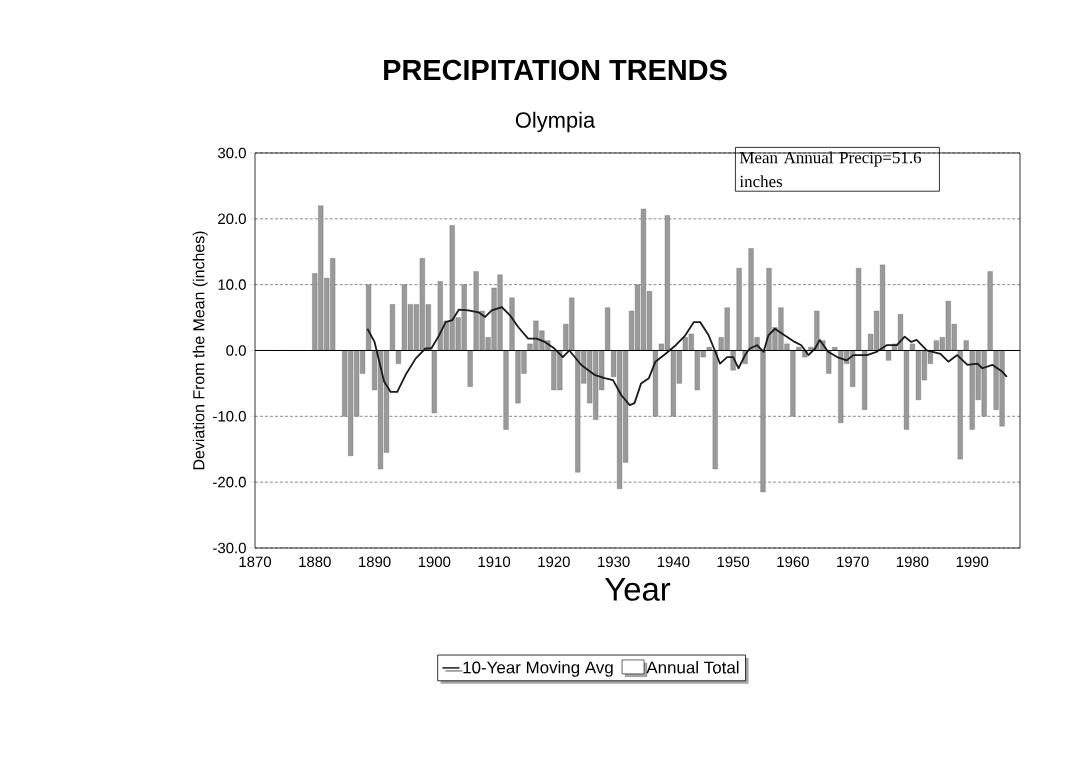  What do you see at coordinates (912, 562) in the screenshot?
I see `x-tick-label: 1980` at bounding box center [912, 562].